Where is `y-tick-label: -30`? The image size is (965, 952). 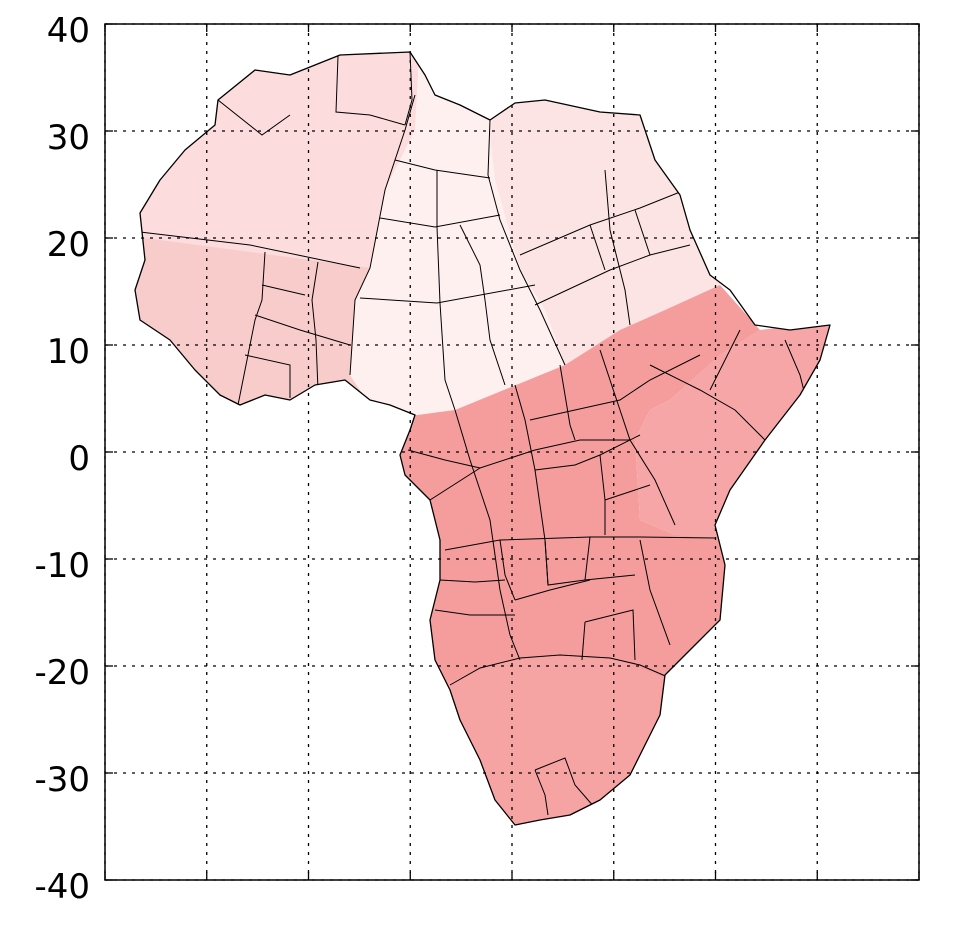 y-tick-label: -30 is located at coordinates (62, 780).